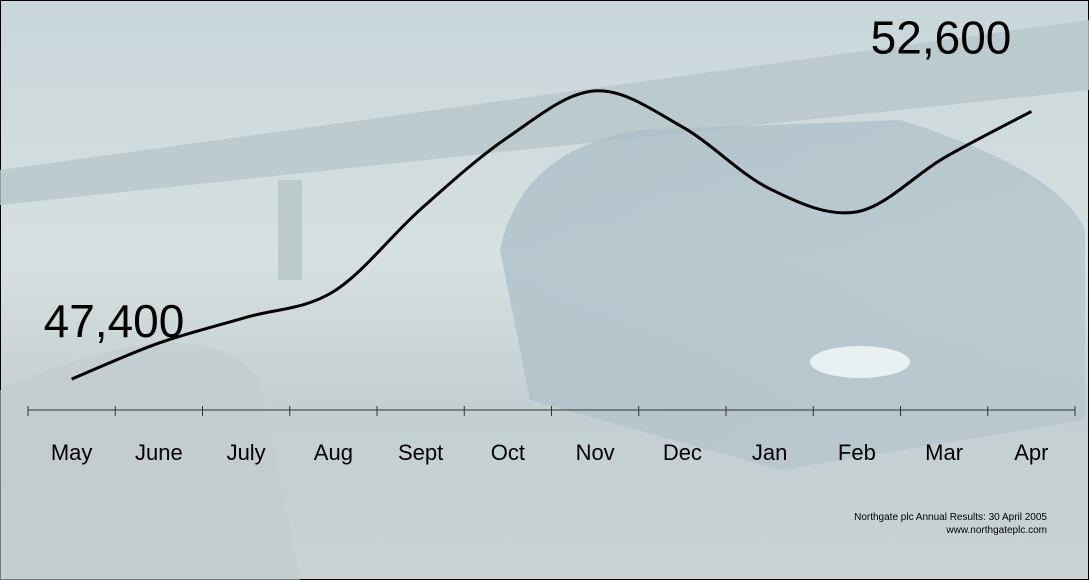 The width and height of the screenshot is (1089, 580). I want to click on x-tick-label: Oct, so click(508, 452).